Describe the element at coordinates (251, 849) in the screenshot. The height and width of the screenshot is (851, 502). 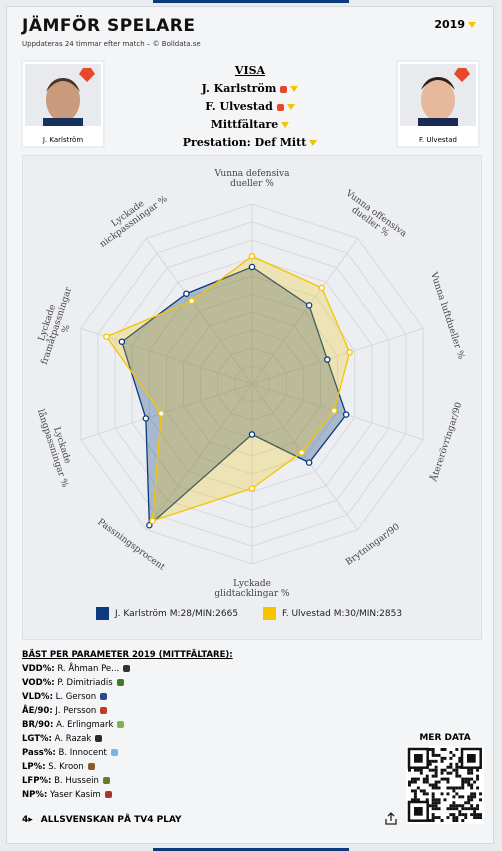
I see `bottom-bar` at that location.